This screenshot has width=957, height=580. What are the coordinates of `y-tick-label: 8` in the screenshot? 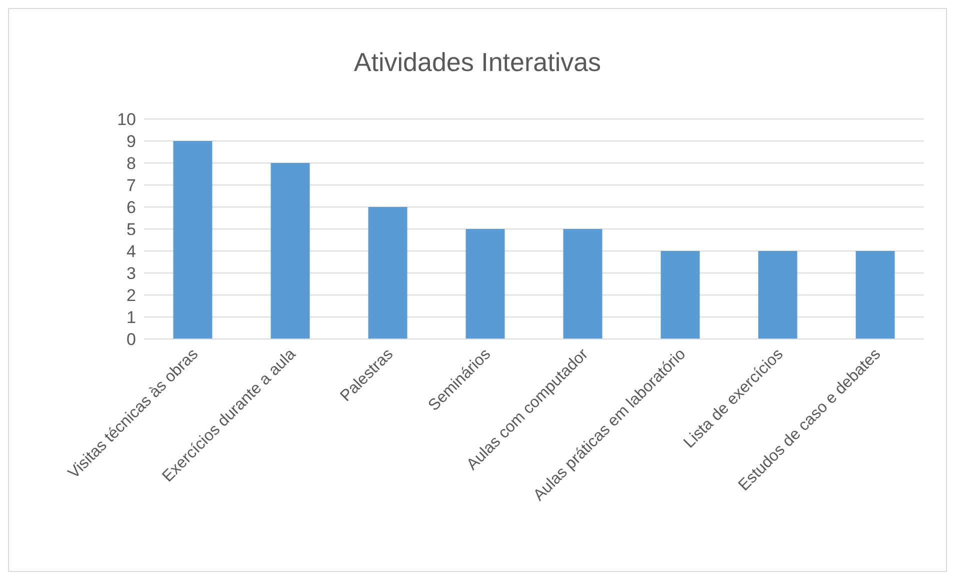 It's located at (131, 164).